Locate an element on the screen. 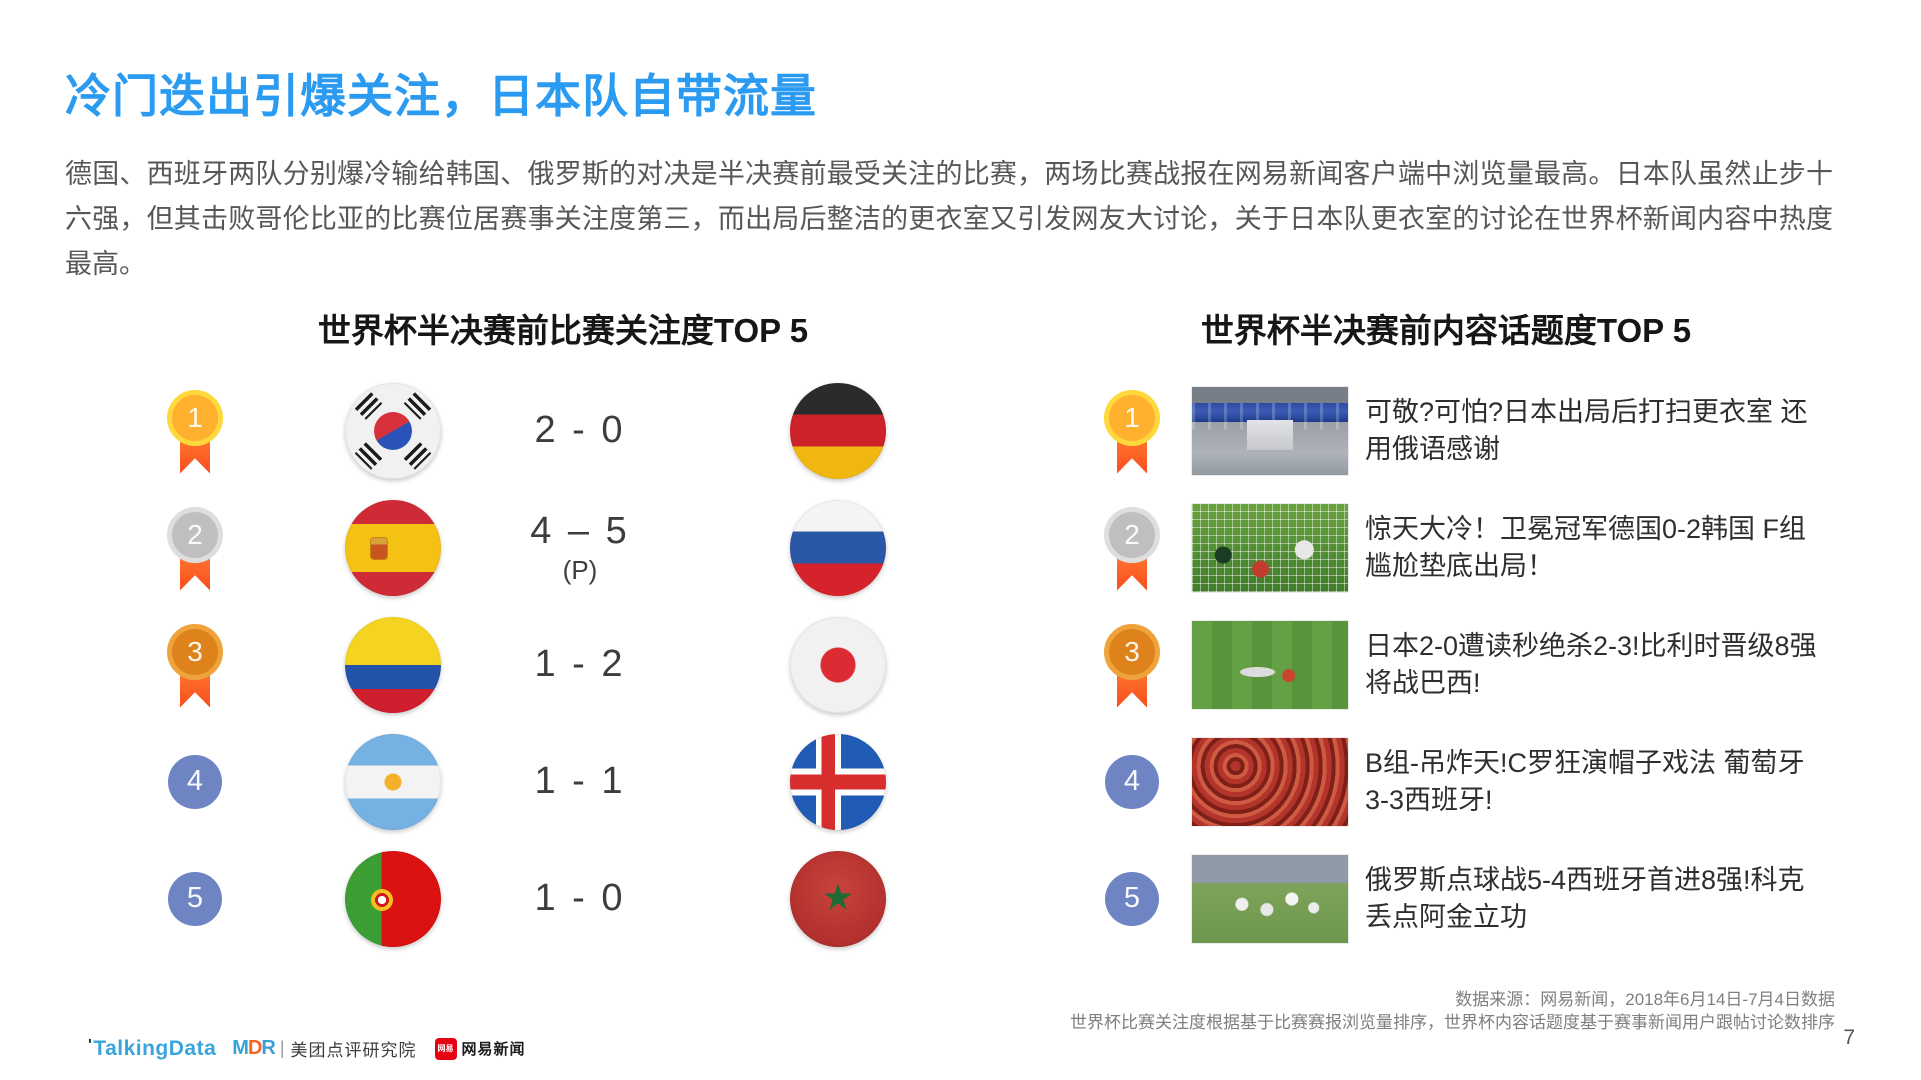 This screenshot has width=1921, height=1080. portugal-emblem-icon is located at coordinates (382, 899).